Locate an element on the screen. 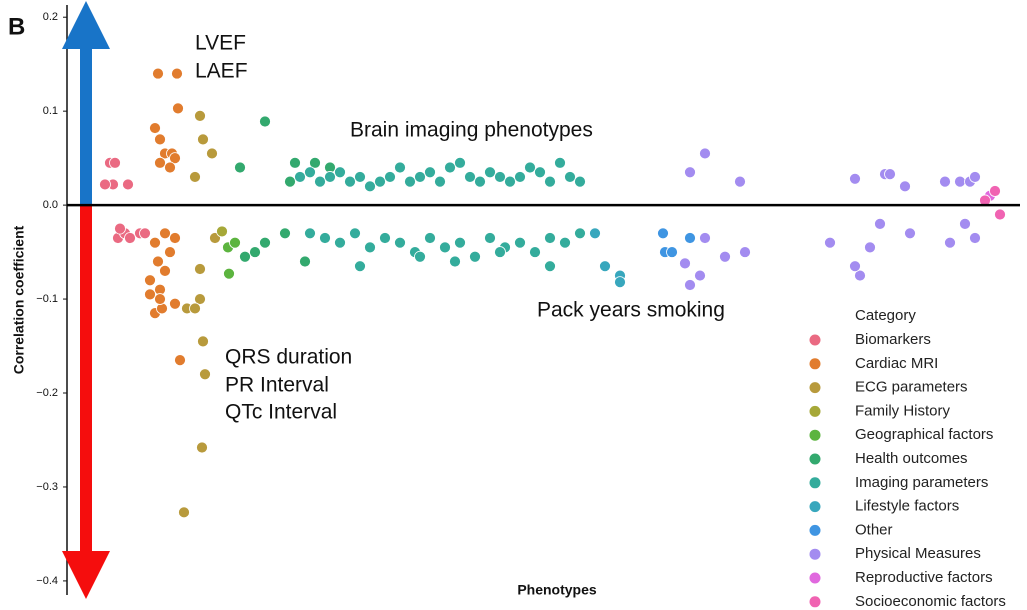  y-tick-label: 0.1 is located at coordinates (50, 111).